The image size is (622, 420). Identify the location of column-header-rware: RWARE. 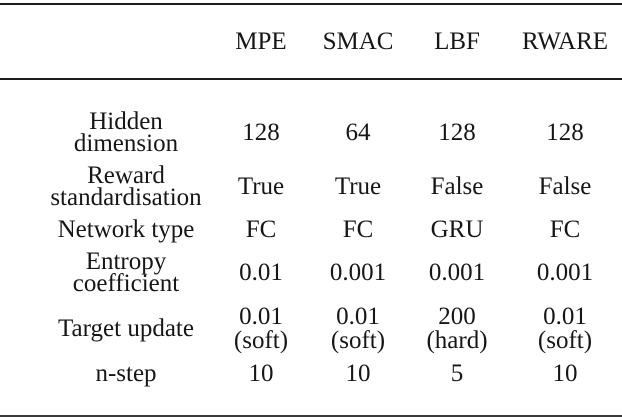
(565, 41).